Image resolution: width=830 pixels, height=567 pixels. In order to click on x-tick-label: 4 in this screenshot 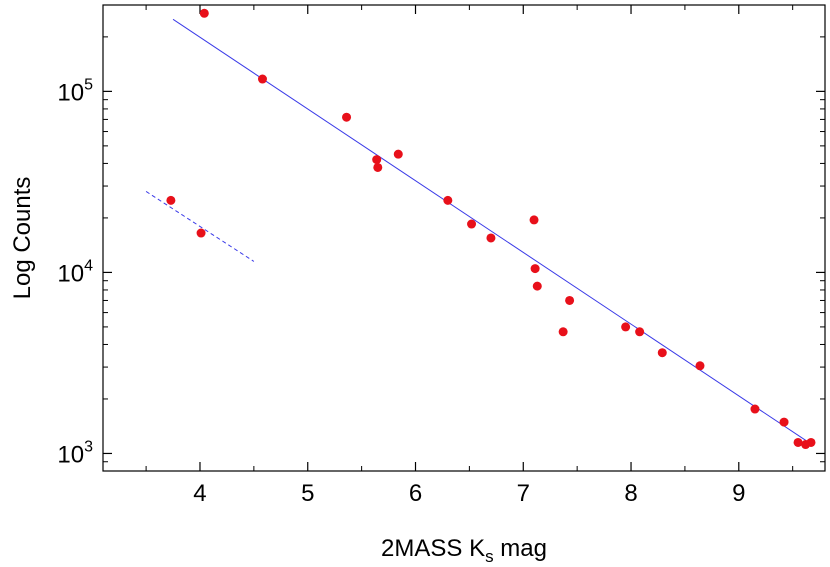, I will do `click(199, 493)`.